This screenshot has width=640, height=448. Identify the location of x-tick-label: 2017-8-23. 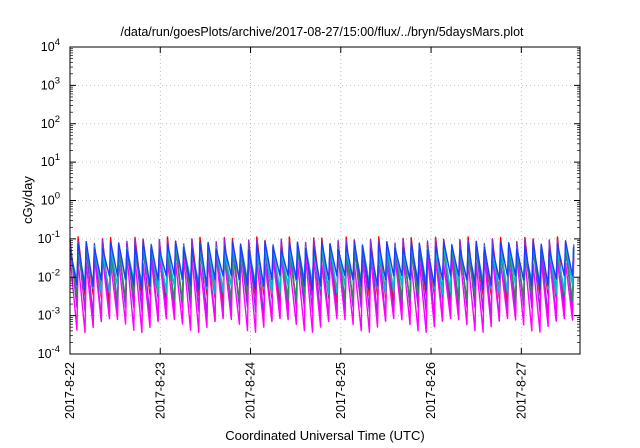
(160, 390).